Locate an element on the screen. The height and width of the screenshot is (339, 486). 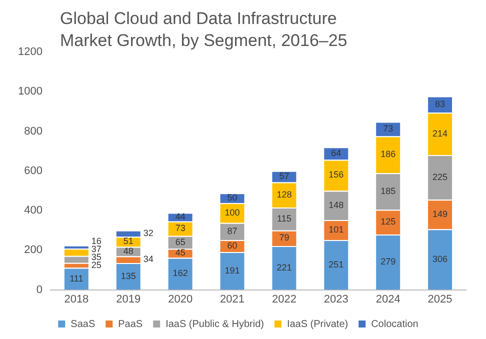
data-label: 79 is located at coordinates (284, 237).